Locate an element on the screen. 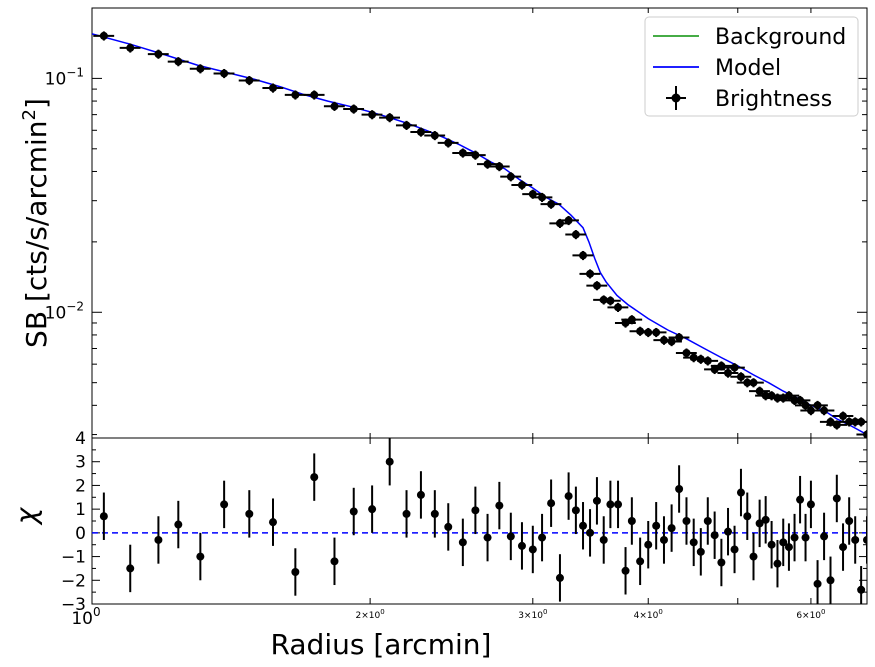 The height and width of the screenshot is (667, 875). chi-y-tick-label: 4 is located at coordinates (80, 439).